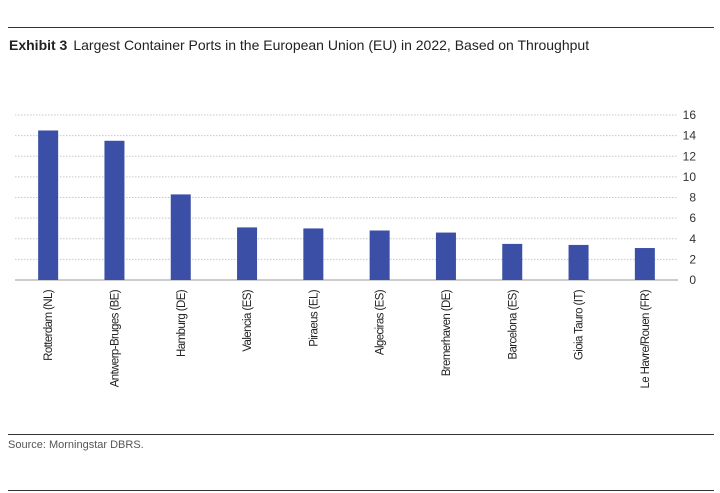 This screenshot has height=493, width=720. What do you see at coordinates (115, 338) in the screenshot?
I see `x-tick-label: Antwerp-Bruges (BE)` at bounding box center [115, 338].